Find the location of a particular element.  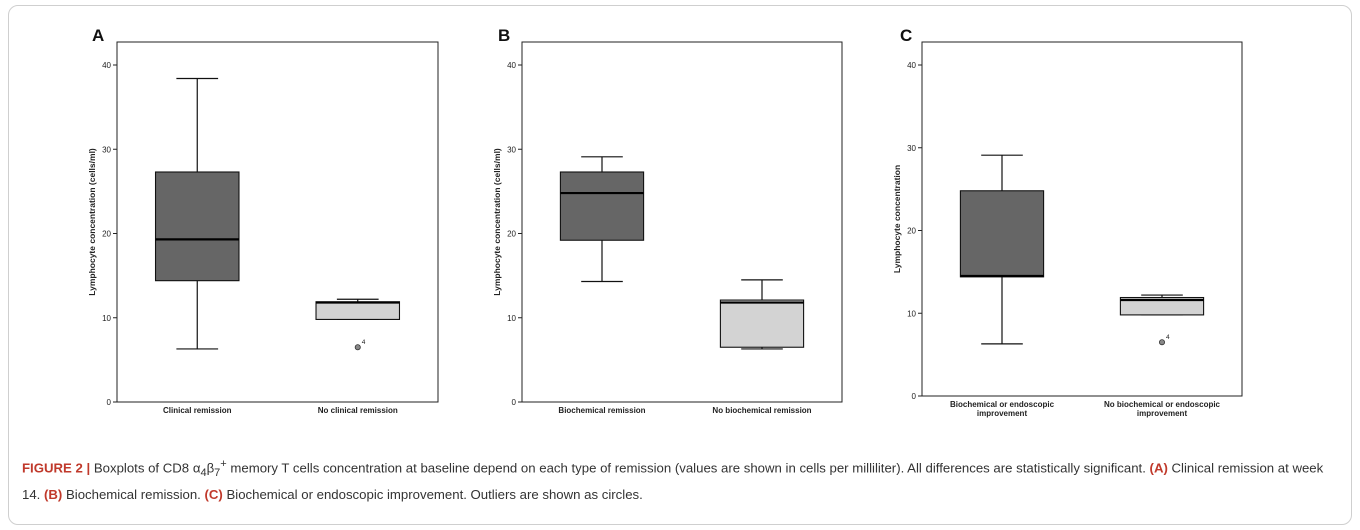

panel-c-category-label-1: improvement is located at coordinates (1002, 413).